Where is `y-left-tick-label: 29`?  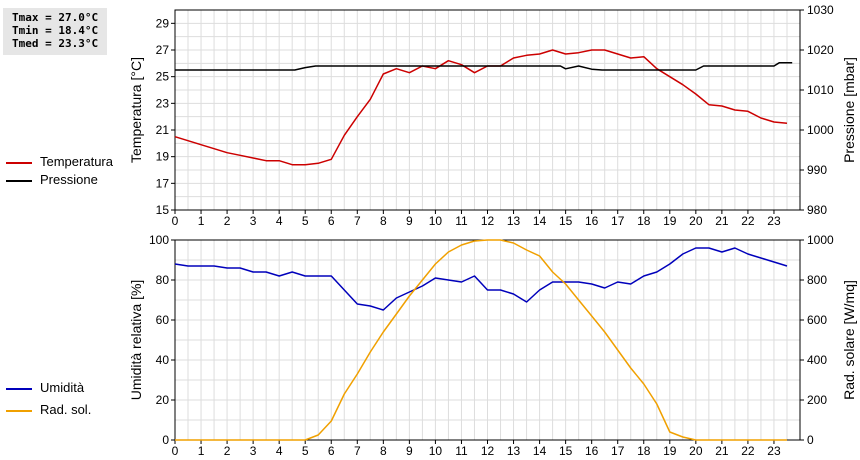
y-left-tick-label: 29 is located at coordinates (163, 23).